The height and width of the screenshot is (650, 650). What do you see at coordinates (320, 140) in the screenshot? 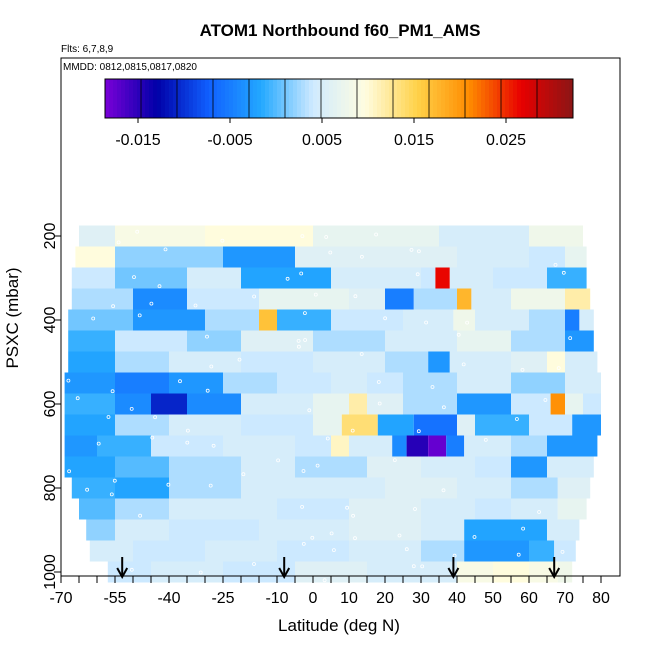
I see `colorbar-tick-labels: -0.015 -0.005 0.005 0.015 0.025` at bounding box center [320, 140].